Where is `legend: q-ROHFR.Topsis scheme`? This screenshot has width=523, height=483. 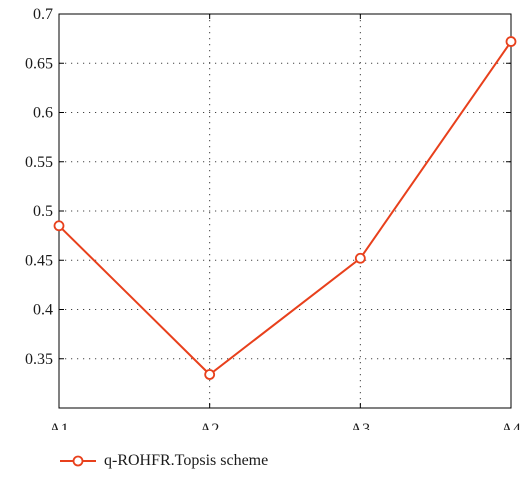
legend: q-ROHFR.Topsis scheme is located at coordinates (164, 461).